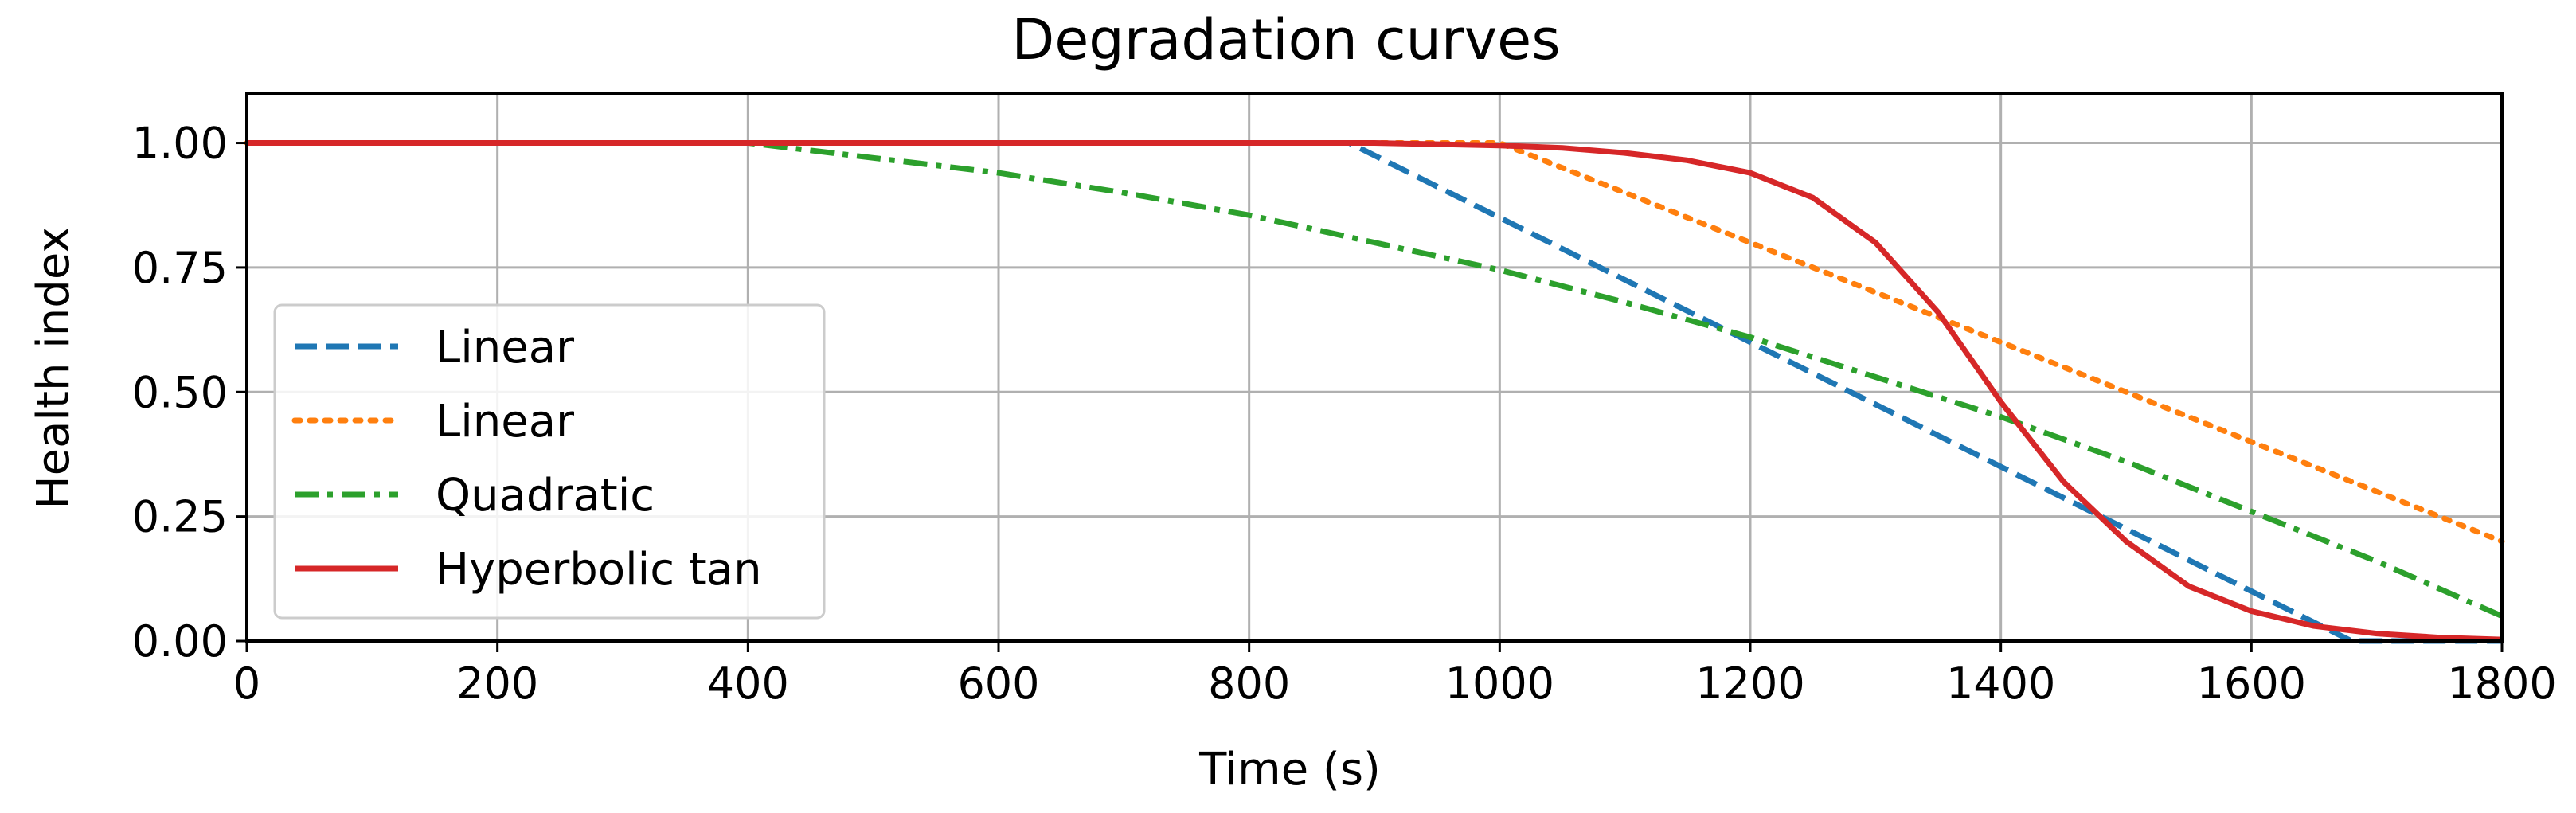  Describe the element at coordinates (1290, 770) in the screenshot. I see `x-axis-label: Time (s)` at that location.